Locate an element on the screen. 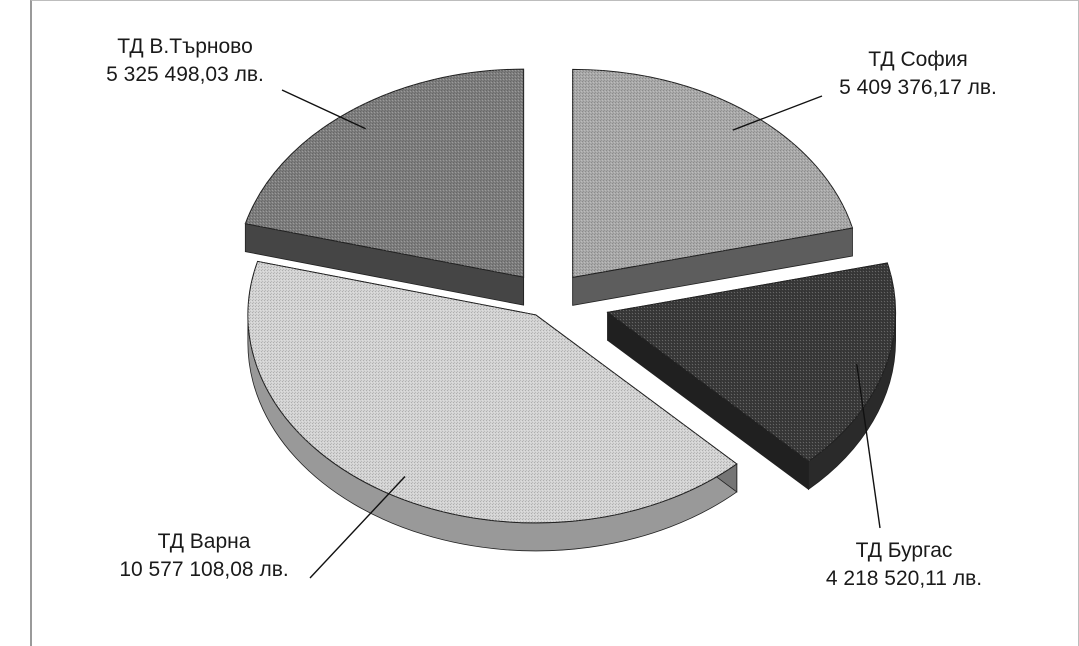 The image size is (1079, 646). slice-value-label-0: 5 409 376,17 лв. is located at coordinates (918, 87).